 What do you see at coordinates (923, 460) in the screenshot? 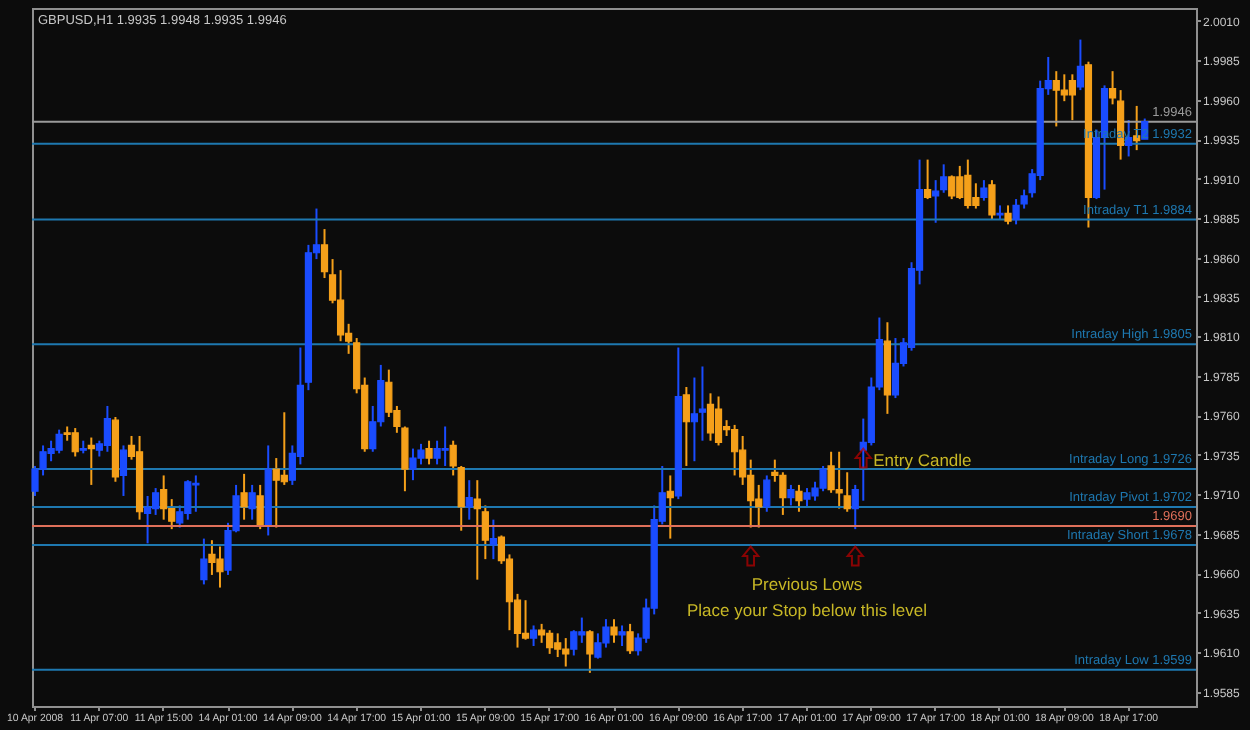
I see `annotation: Entry Candle` at bounding box center [923, 460].